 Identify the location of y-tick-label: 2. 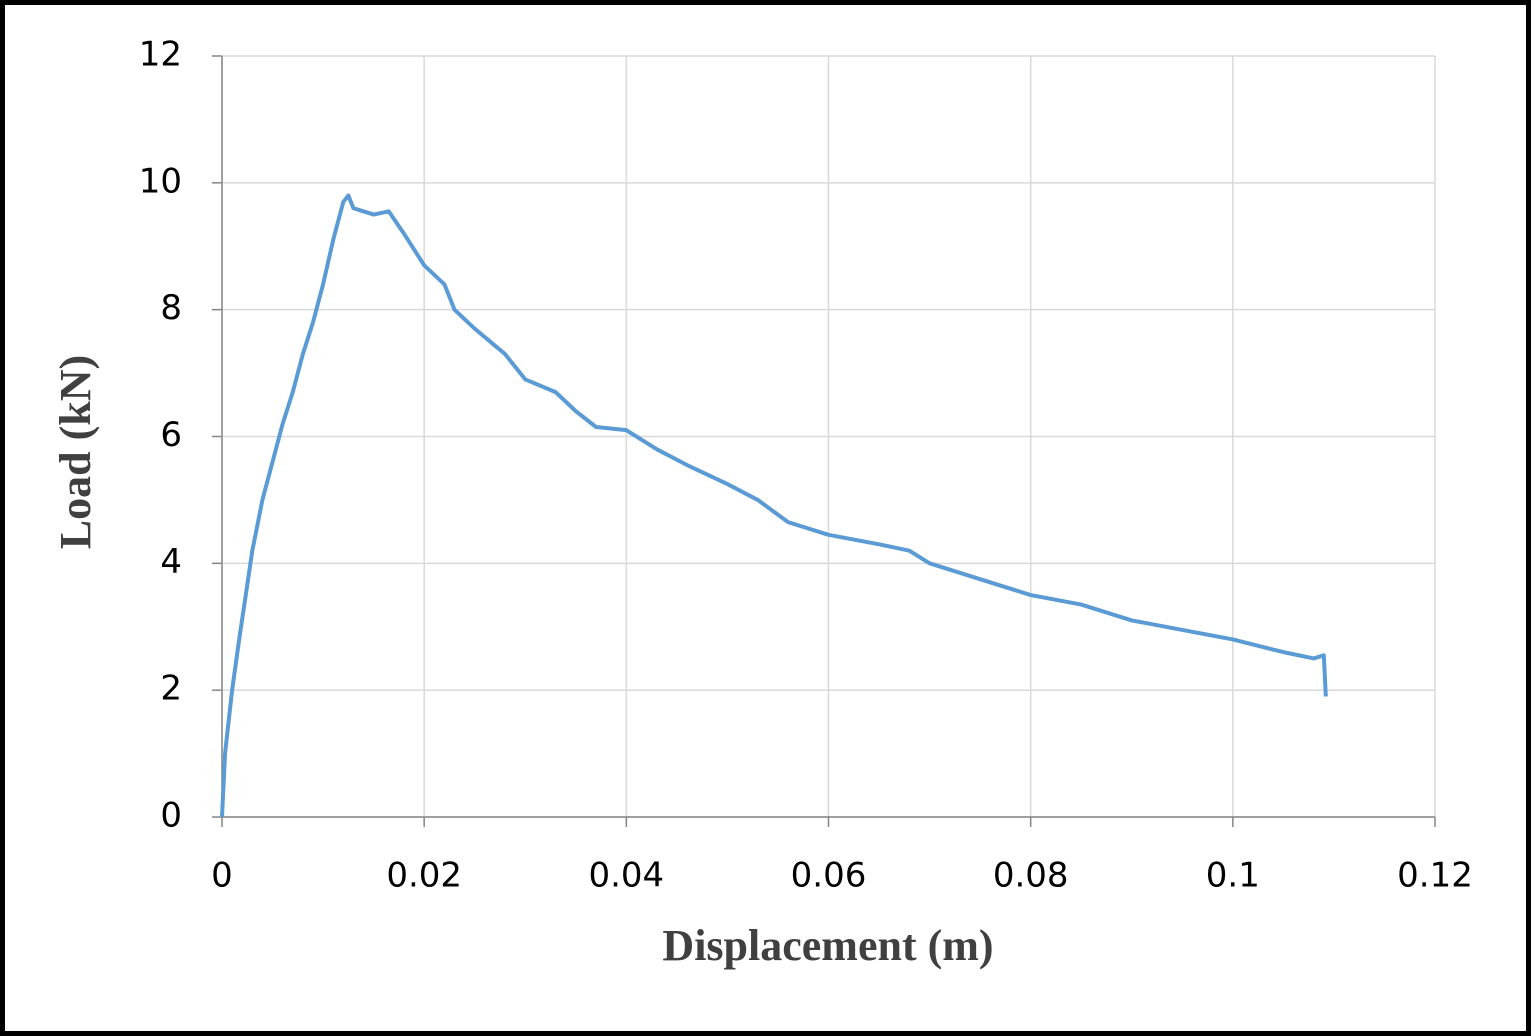
(171, 689).